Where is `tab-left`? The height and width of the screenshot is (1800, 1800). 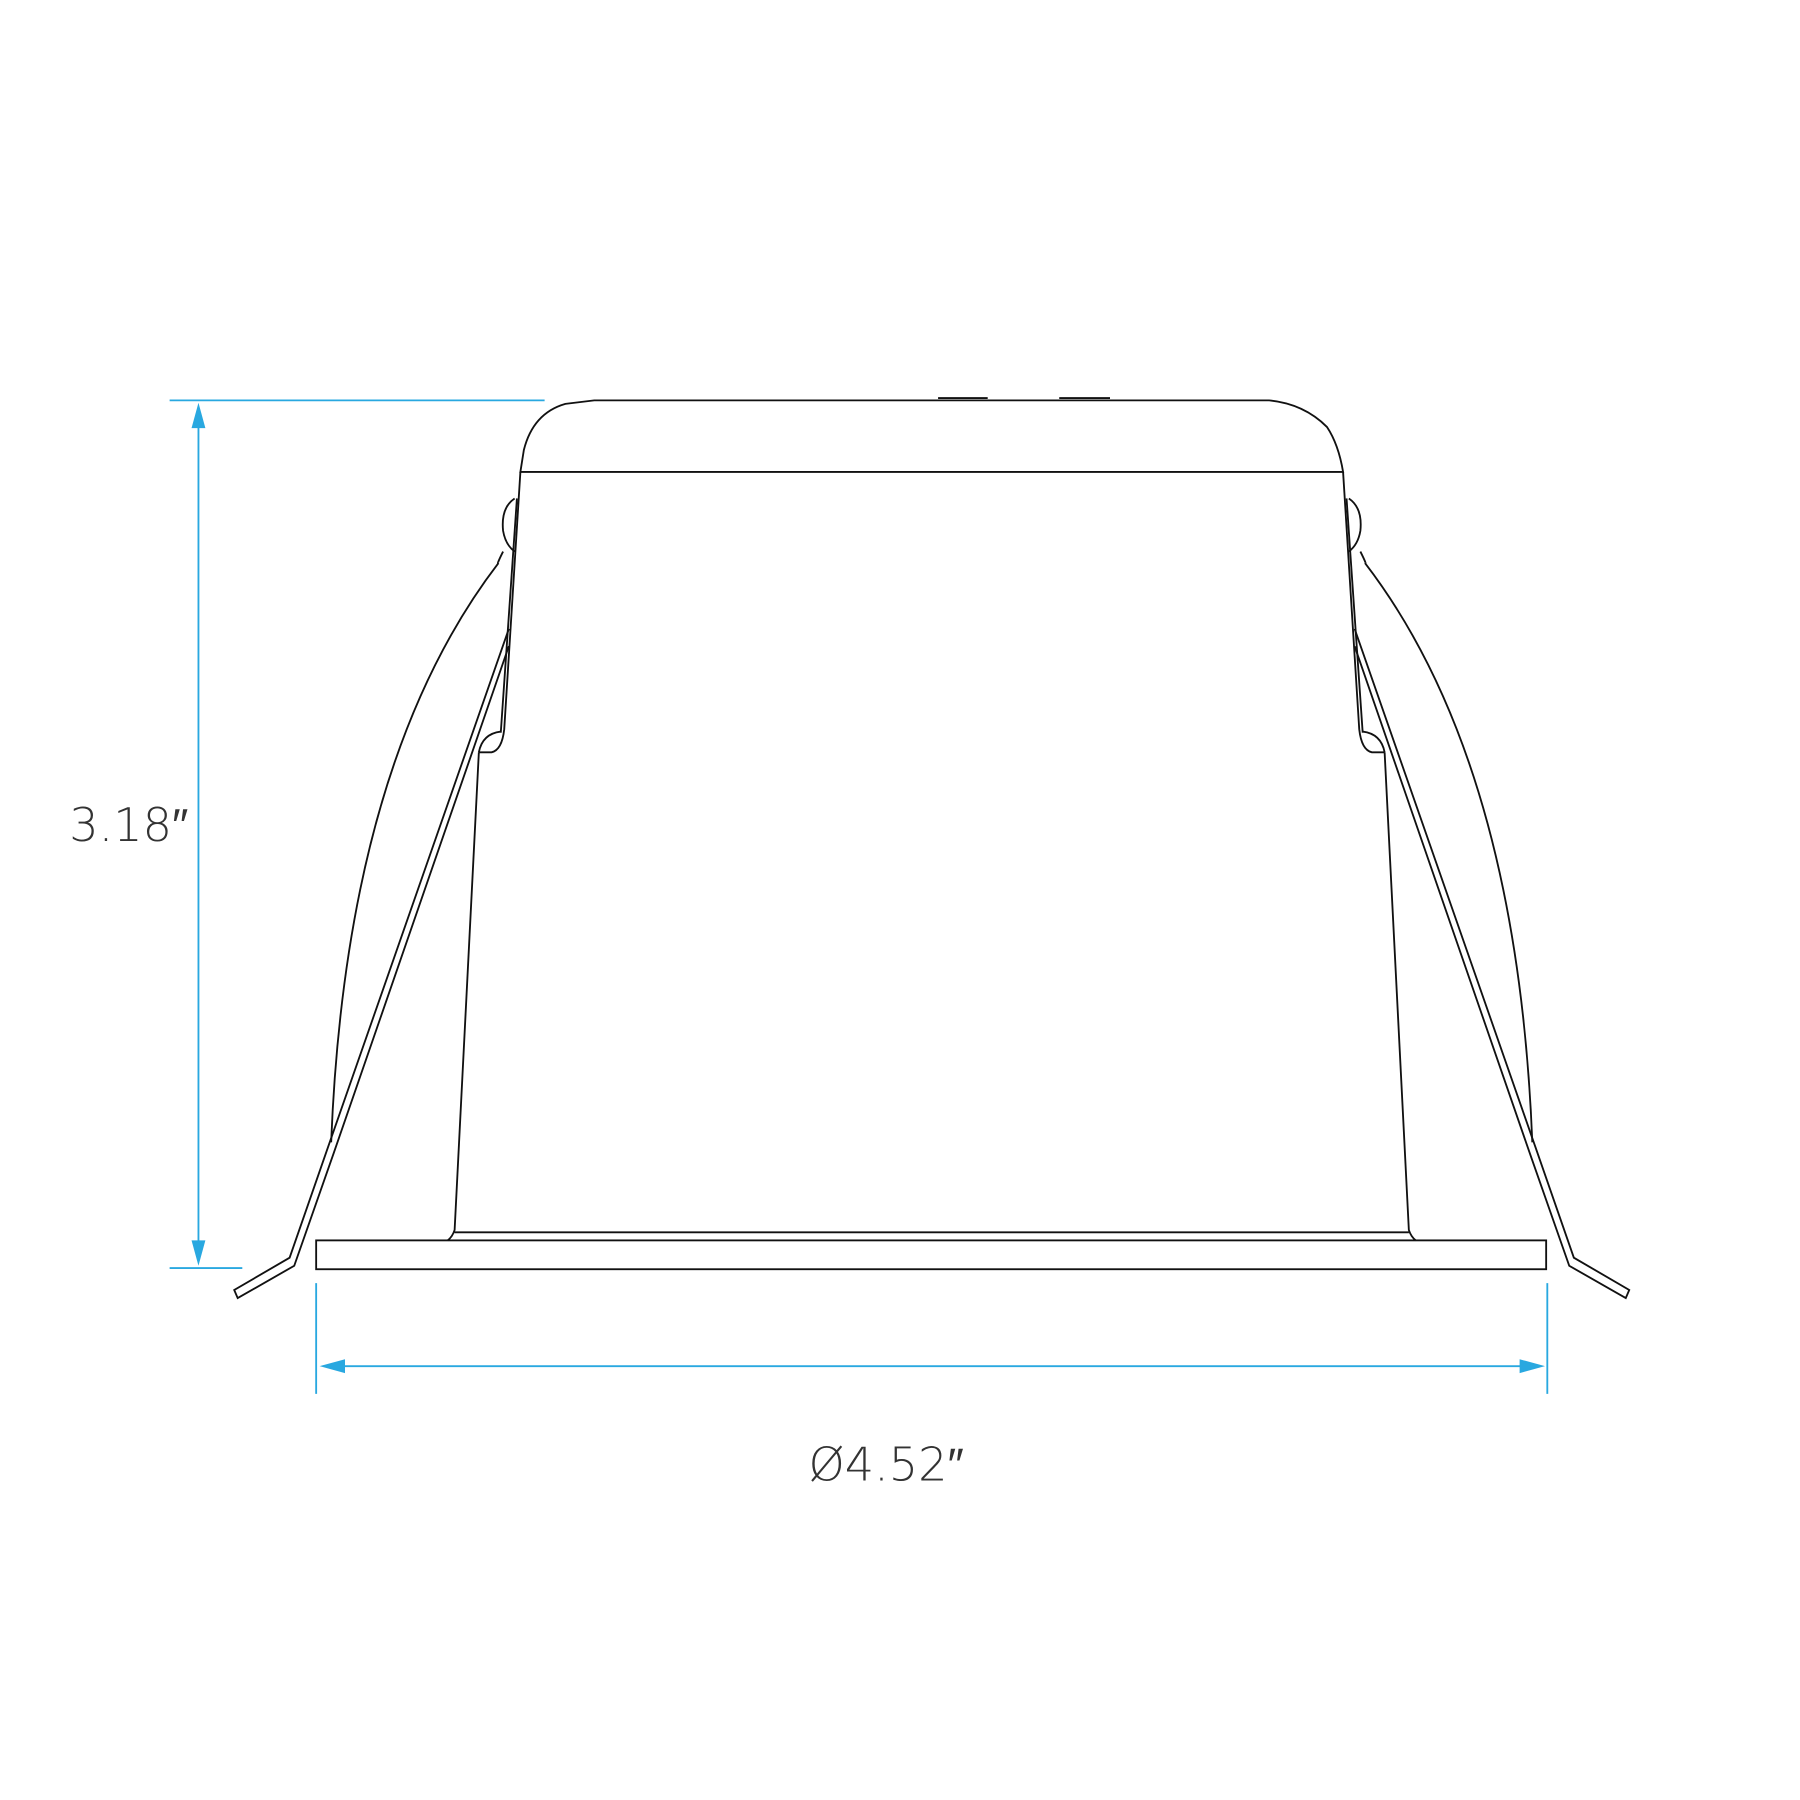
tab-left is located at coordinates (489, 741).